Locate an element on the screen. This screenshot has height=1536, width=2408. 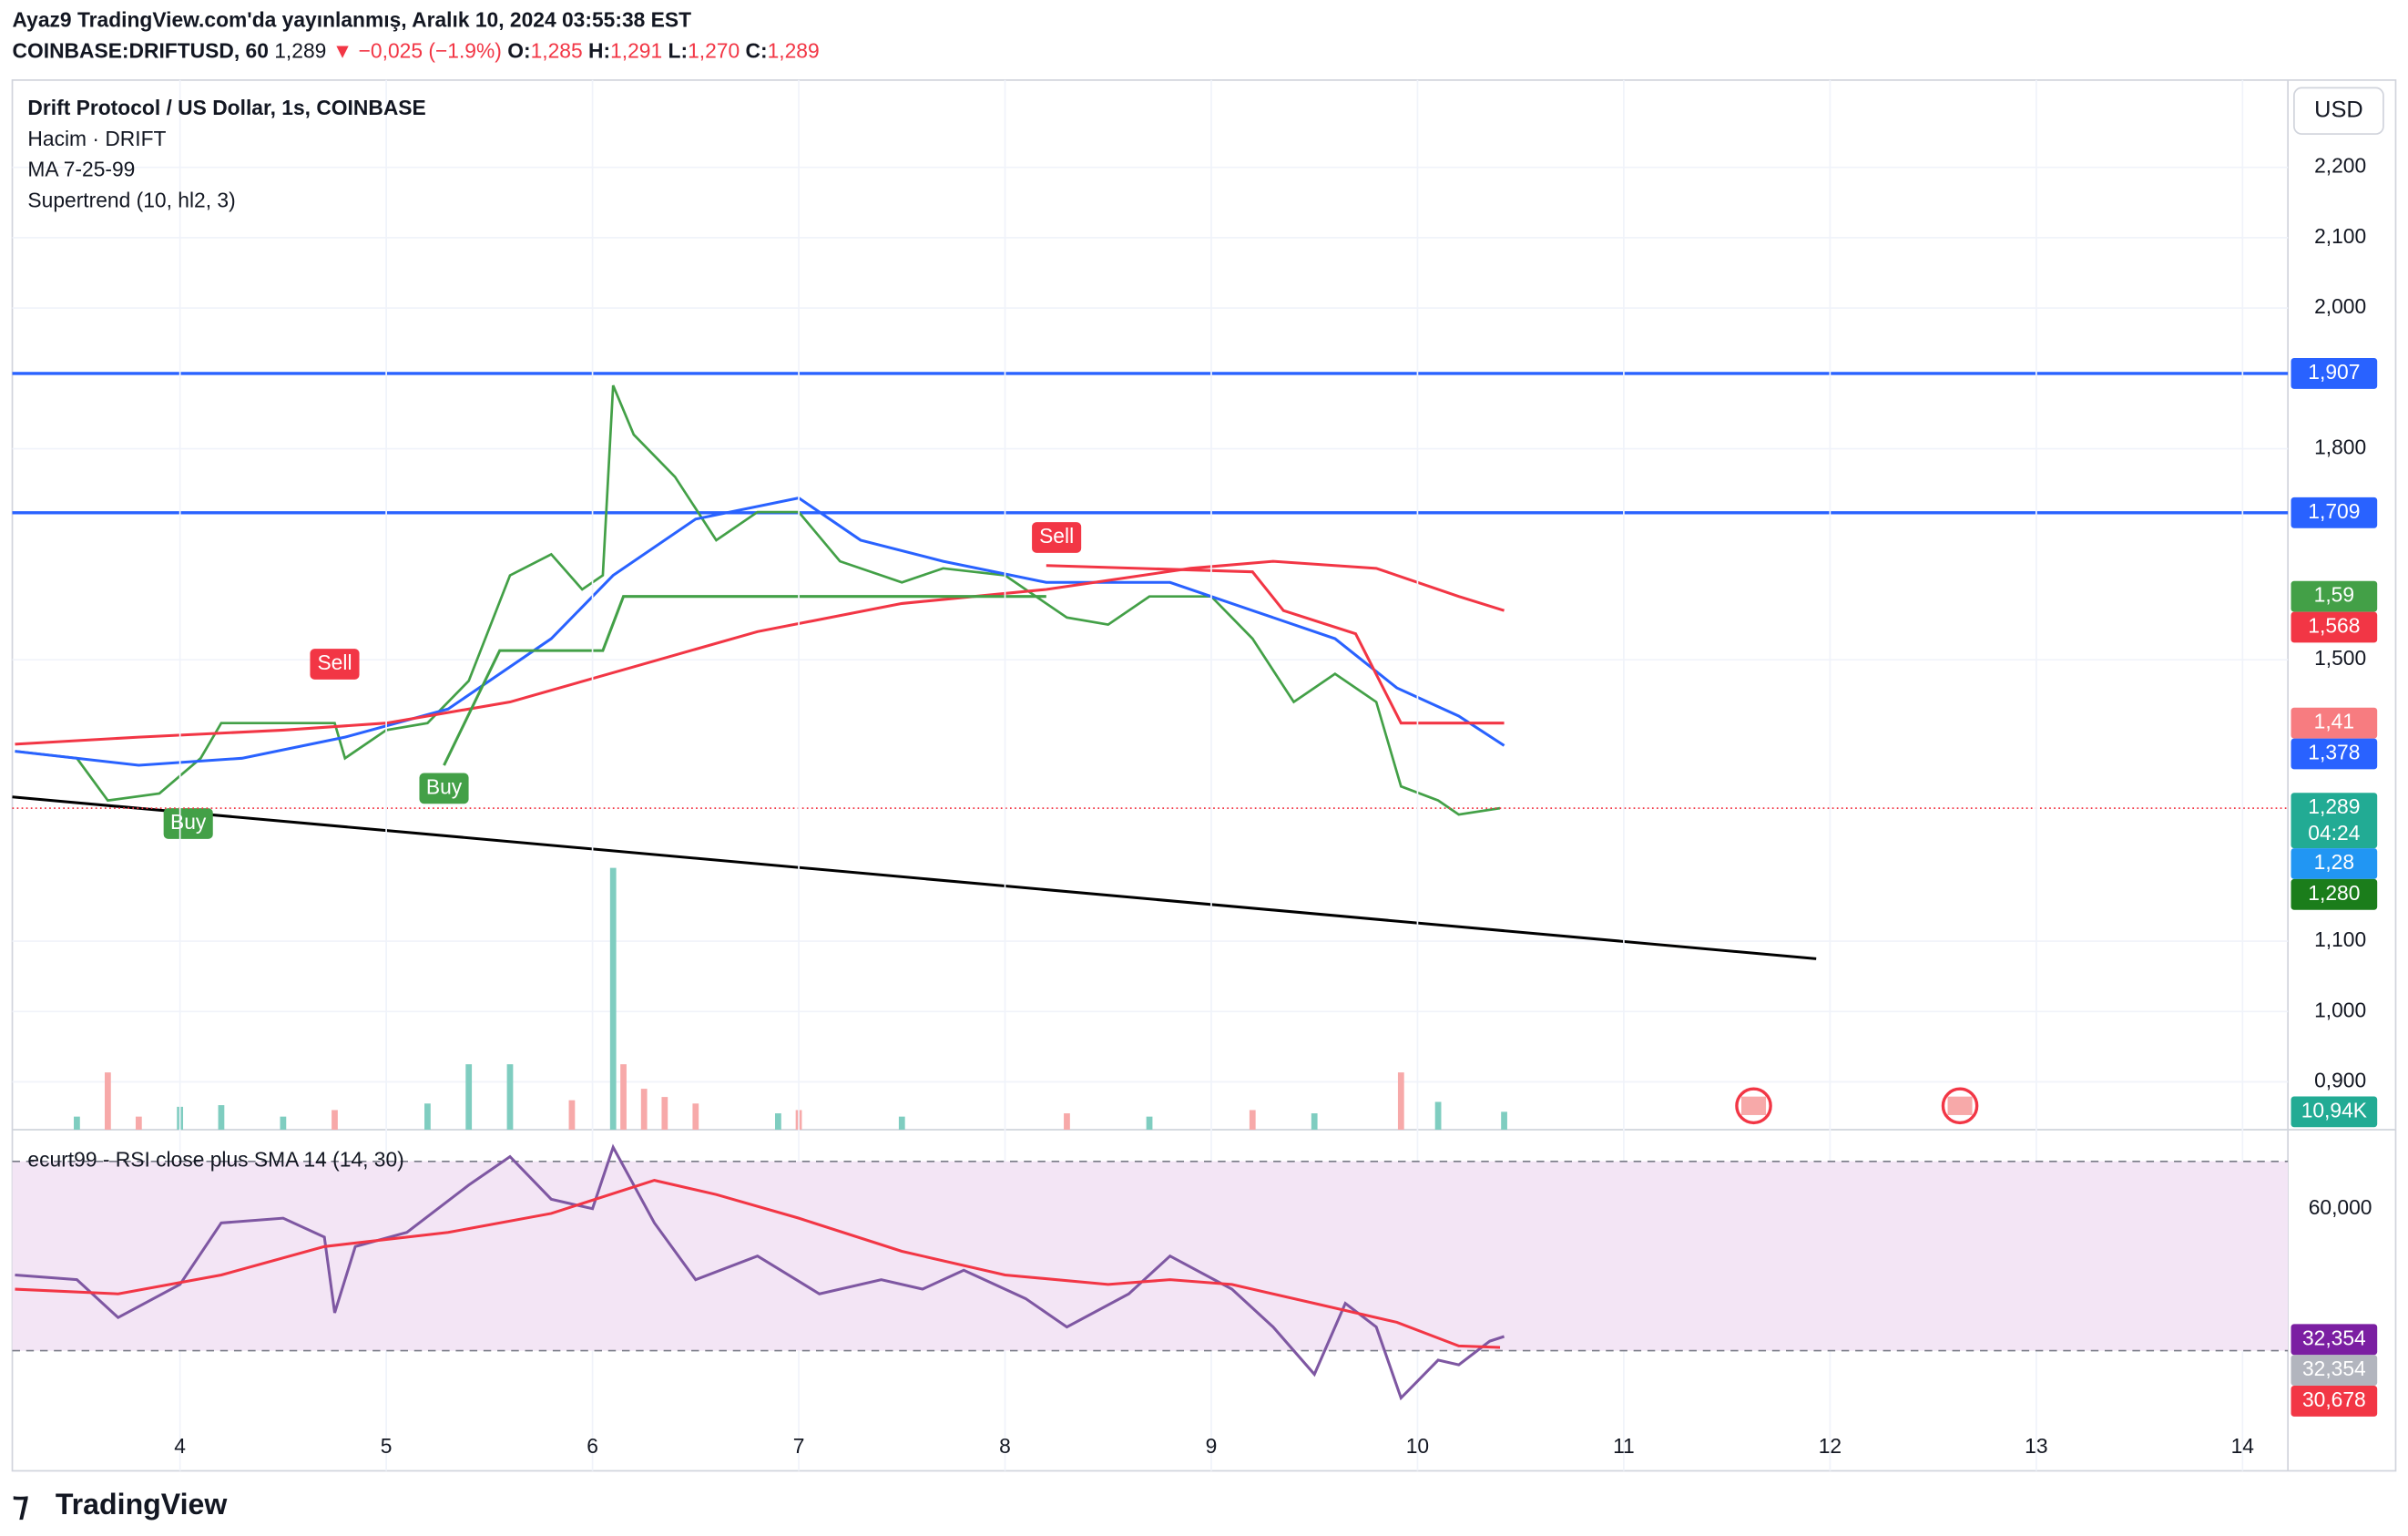
y-tick-label: 2,100 is located at coordinates (2340, 236).